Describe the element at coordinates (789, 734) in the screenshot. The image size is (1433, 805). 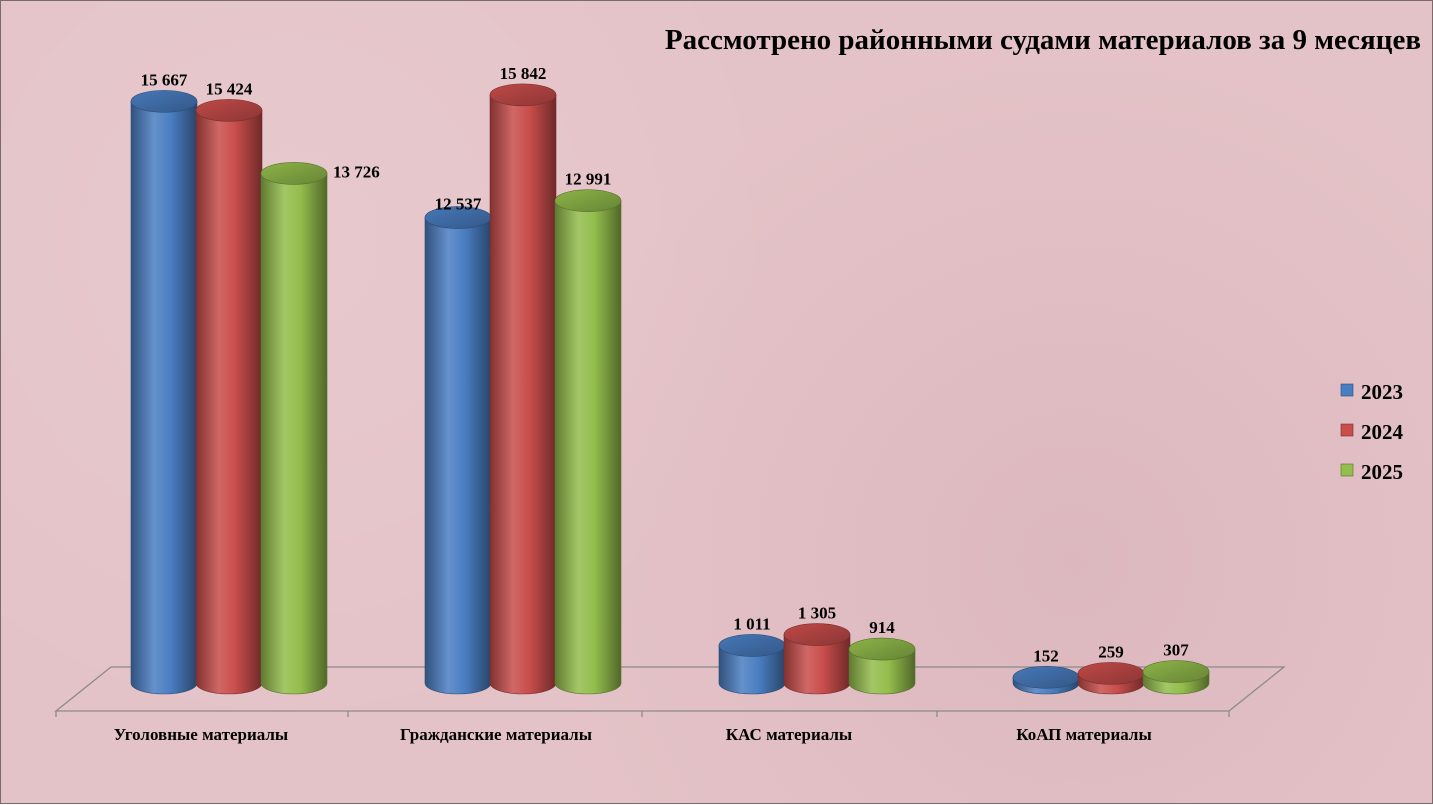
I see `category-label: КАС материалы` at that location.